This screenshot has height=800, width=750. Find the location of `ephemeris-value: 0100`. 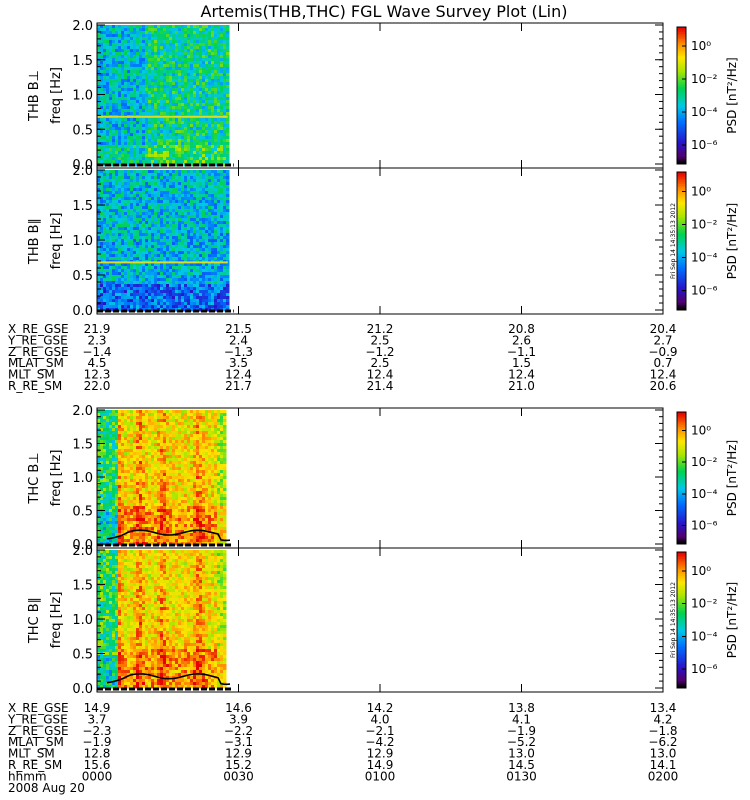

ephemeris-value: 0100 is located at coordinates (380, 776).